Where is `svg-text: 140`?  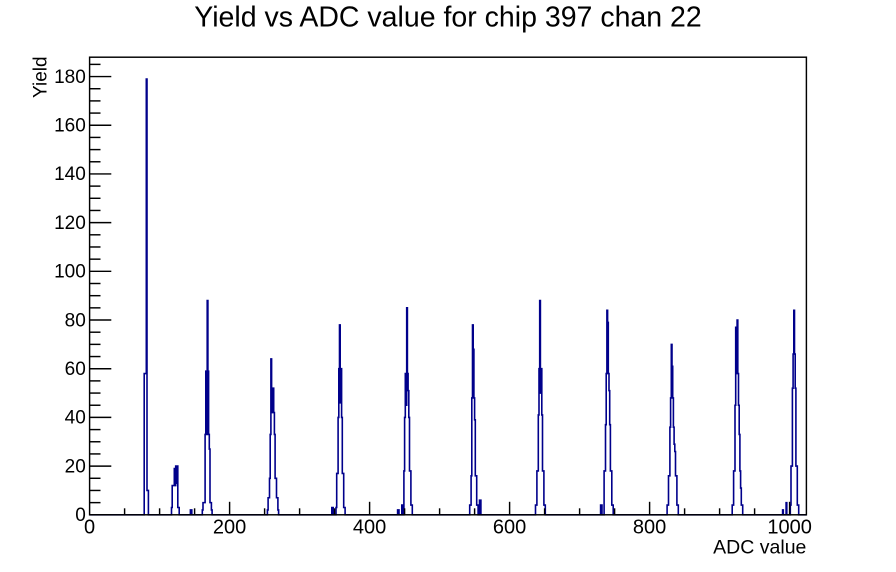 svg-text: 140 is located at coordinates (70, 174).